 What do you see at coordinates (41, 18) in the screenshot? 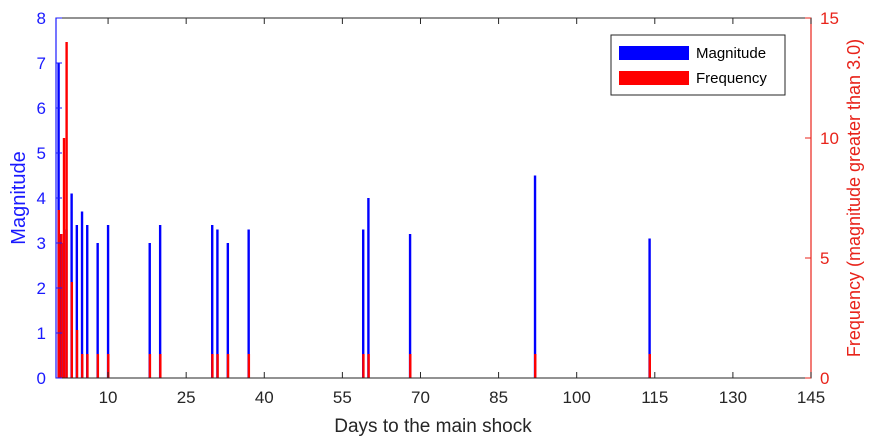
I see `y-left-tick-label: 8` at bounding box center [41, 18].